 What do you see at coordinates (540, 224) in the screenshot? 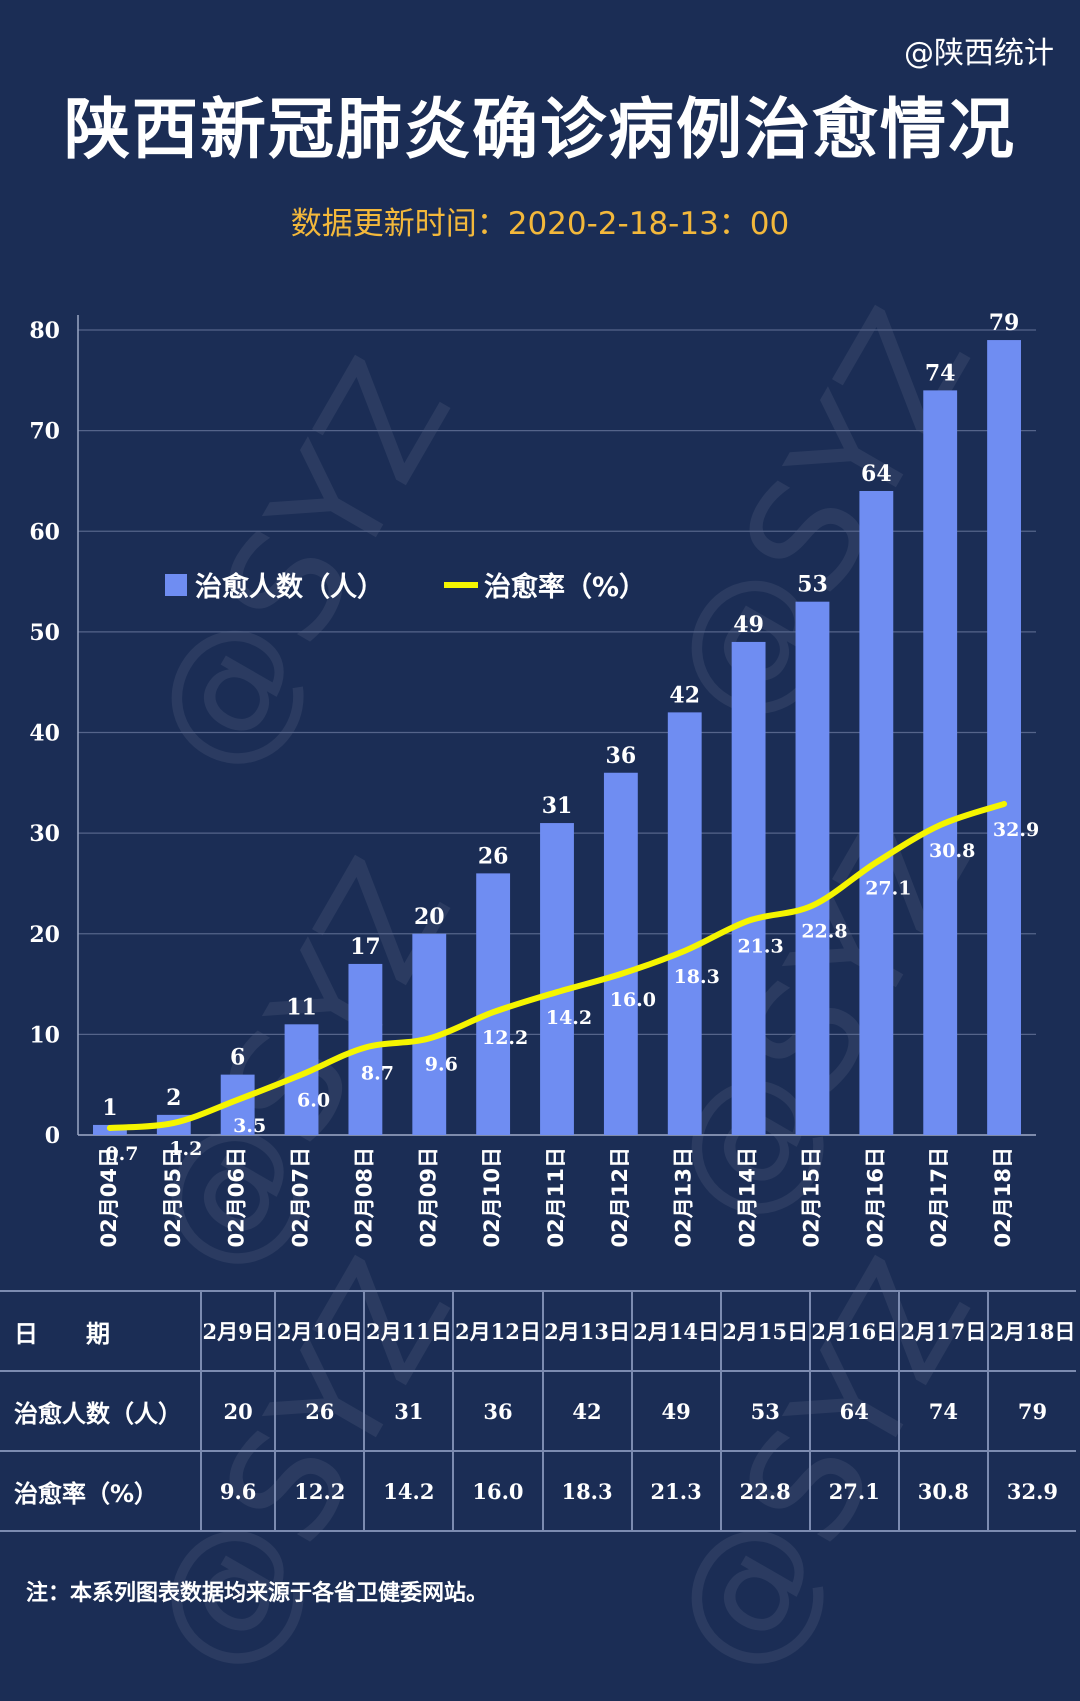
I see `update-time: 数据更新时间：2020-2-18-13：00` at bounding box center [540, 224].